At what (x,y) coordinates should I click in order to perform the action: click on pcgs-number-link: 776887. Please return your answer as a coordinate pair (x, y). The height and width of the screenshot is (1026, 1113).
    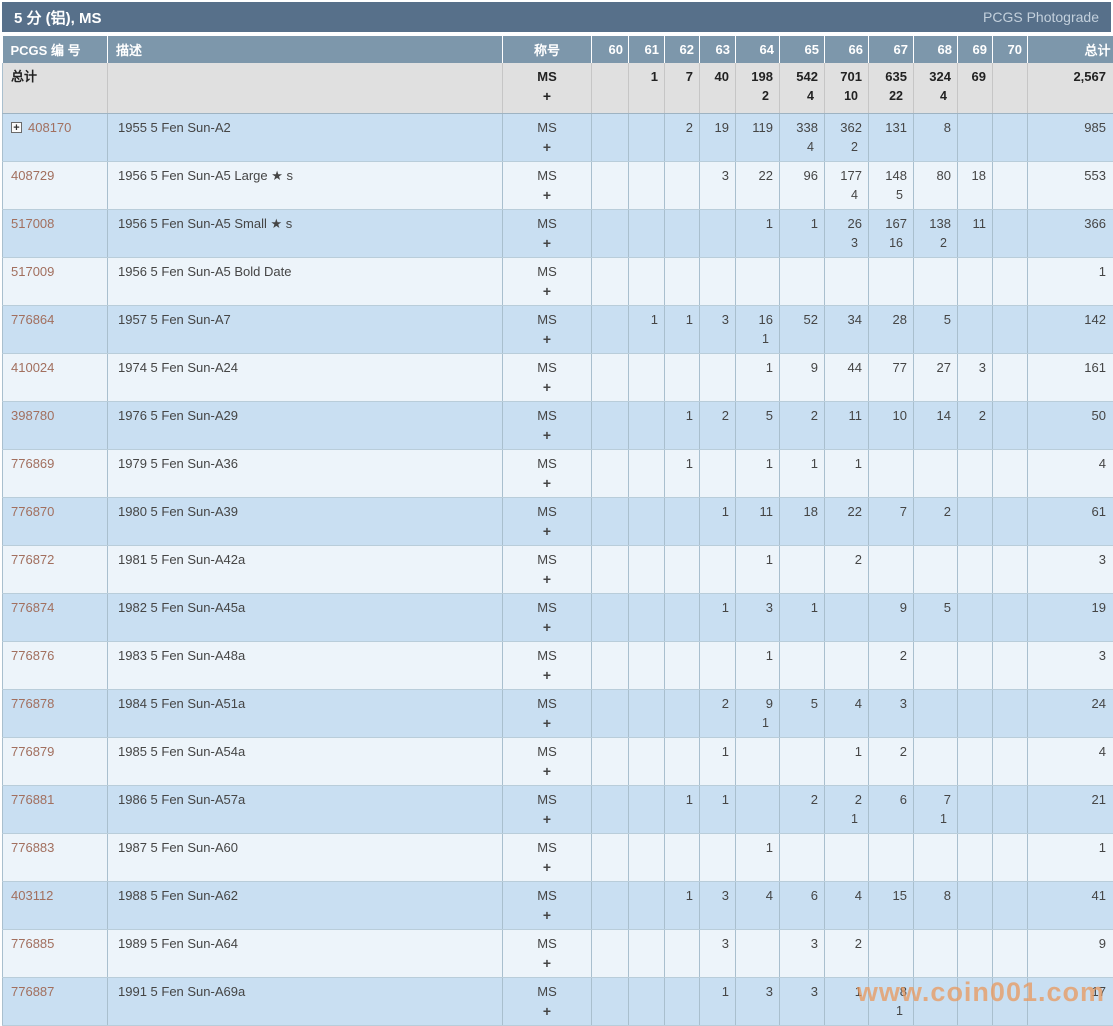
    Looking at the image, I should click on (32, 991).